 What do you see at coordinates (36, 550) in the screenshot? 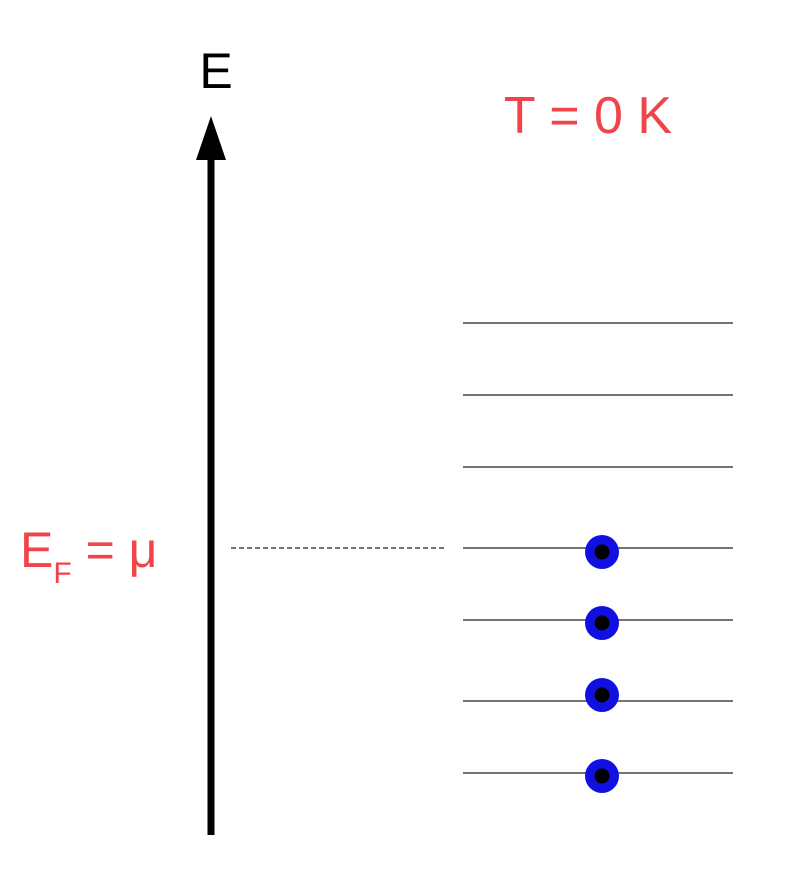
I see `fermi-label-e: E` at bounding box center [36, 550].